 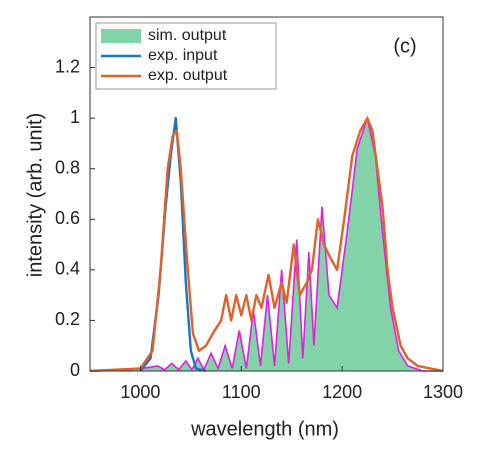 I want to click on y-tick-label: 0.6, so click(x=67, y=218).